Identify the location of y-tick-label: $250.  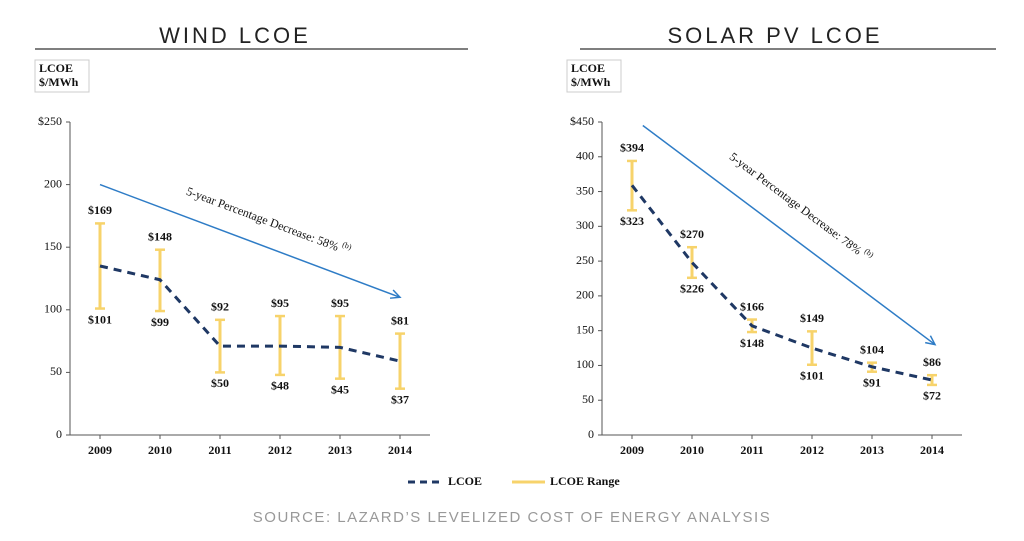
(50, 121).